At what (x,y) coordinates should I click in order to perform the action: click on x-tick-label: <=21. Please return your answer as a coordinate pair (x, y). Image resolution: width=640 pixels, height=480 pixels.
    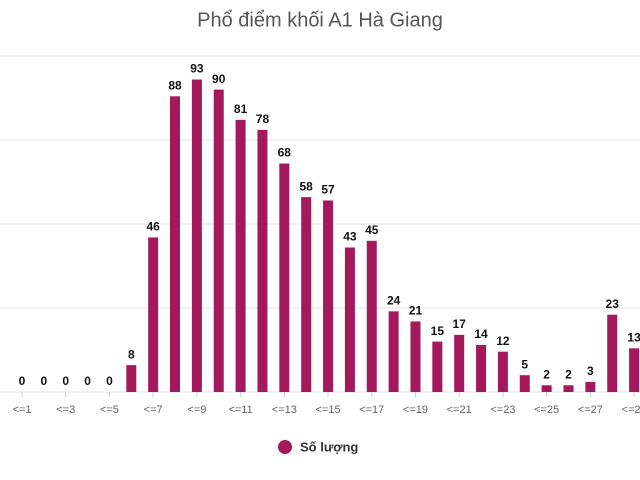
    Looking at the image, I should click on (459, 410).